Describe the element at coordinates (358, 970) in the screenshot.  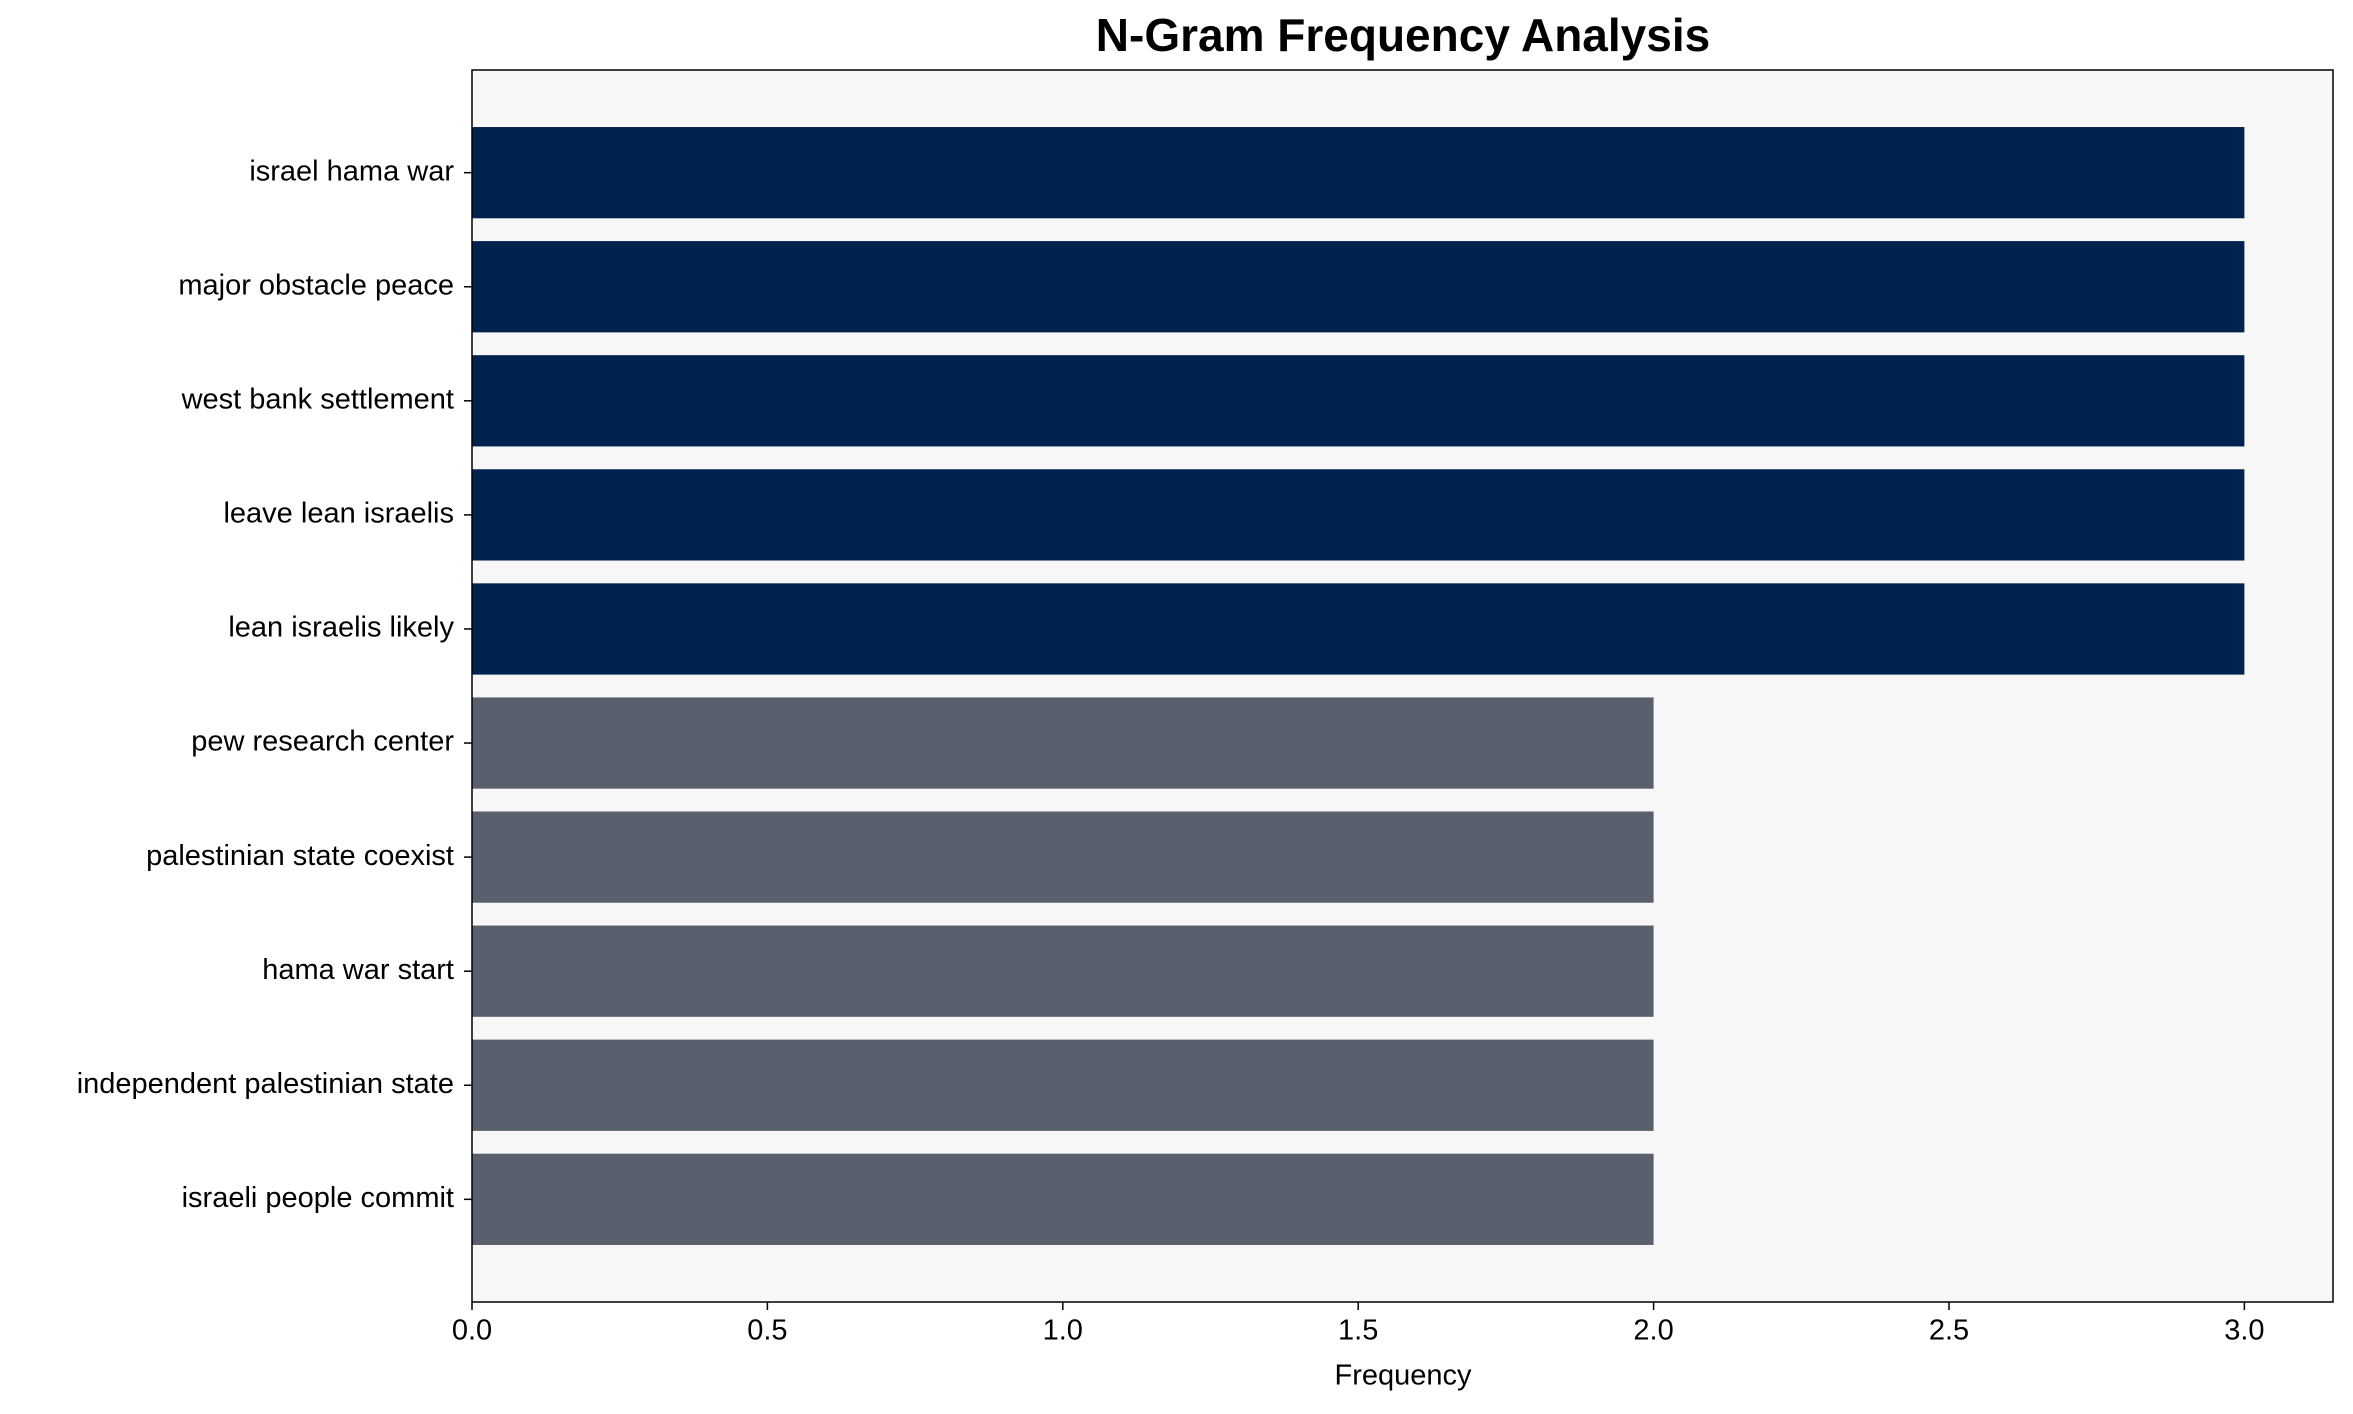
I see `y-tick-label: hama war start` at that location.